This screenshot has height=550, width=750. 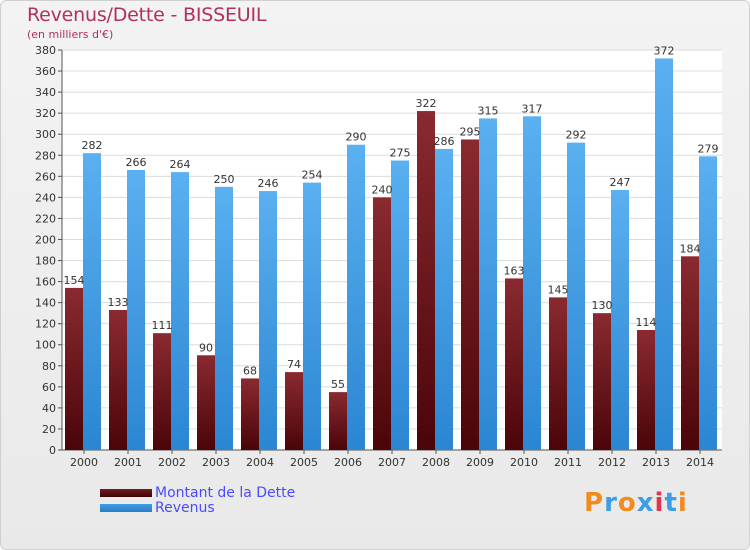 I want to click on data-label-dette: 111, so click(x=162, y=325).